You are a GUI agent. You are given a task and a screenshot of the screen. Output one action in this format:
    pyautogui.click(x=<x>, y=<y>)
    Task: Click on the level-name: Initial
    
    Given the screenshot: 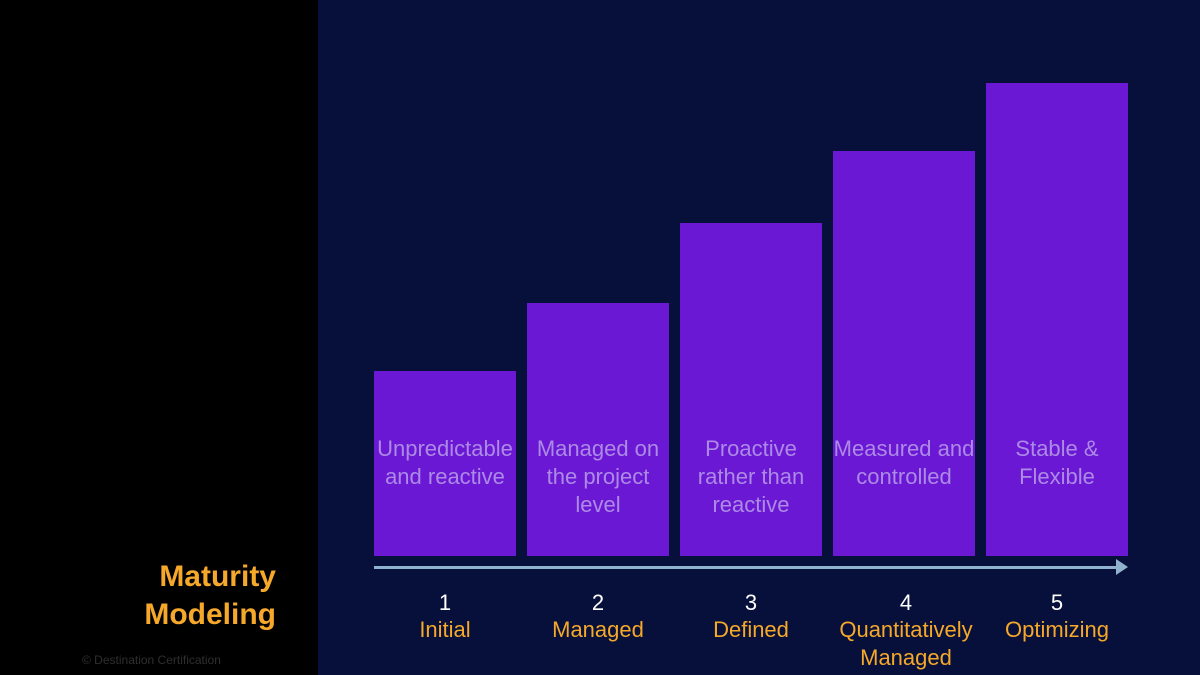 What is the action you would take?
    pyautogui.click(x=445, y=630)
    